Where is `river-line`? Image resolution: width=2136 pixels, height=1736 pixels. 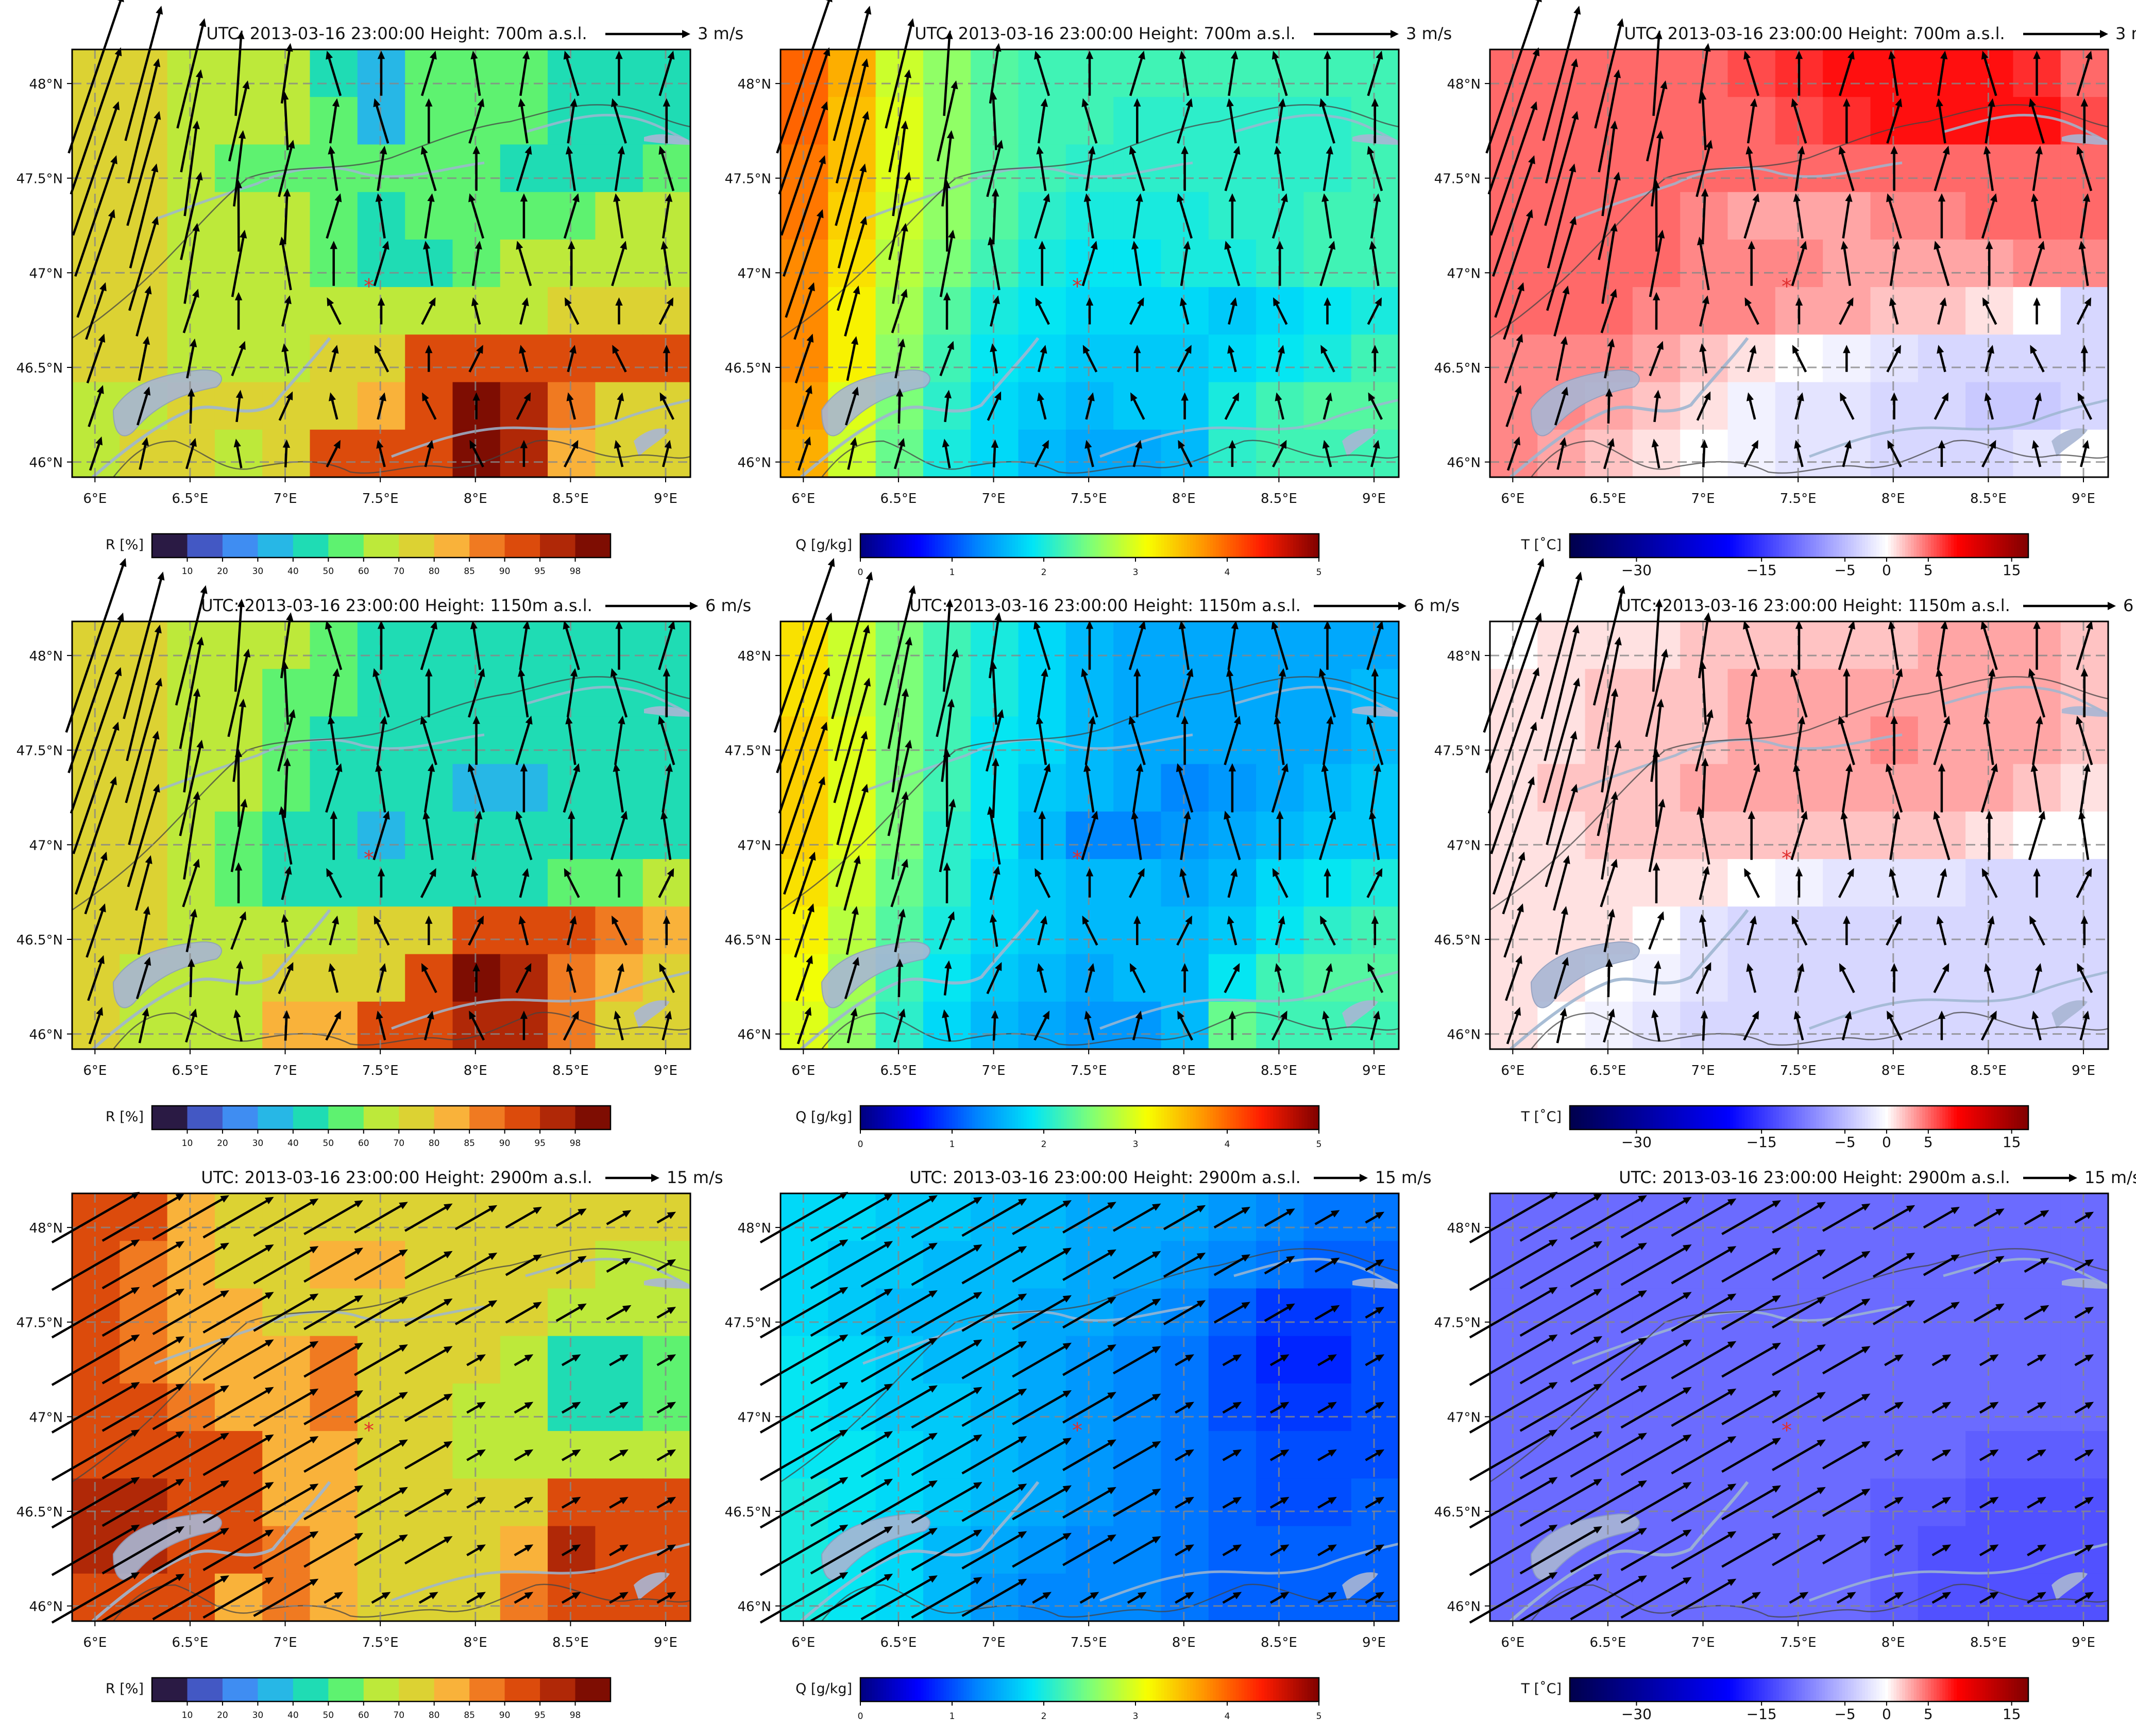 river-line is located at coordinates (541, 1000).